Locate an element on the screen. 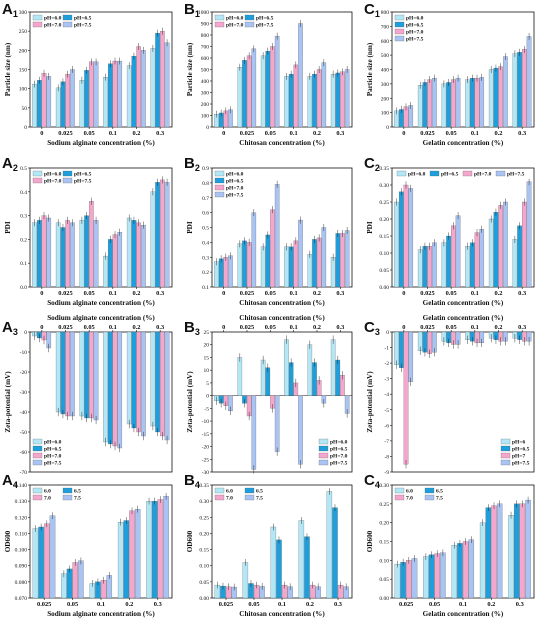 The image size is (550, 632). x-tick-label: 0 is located at coordinates (403, 327).